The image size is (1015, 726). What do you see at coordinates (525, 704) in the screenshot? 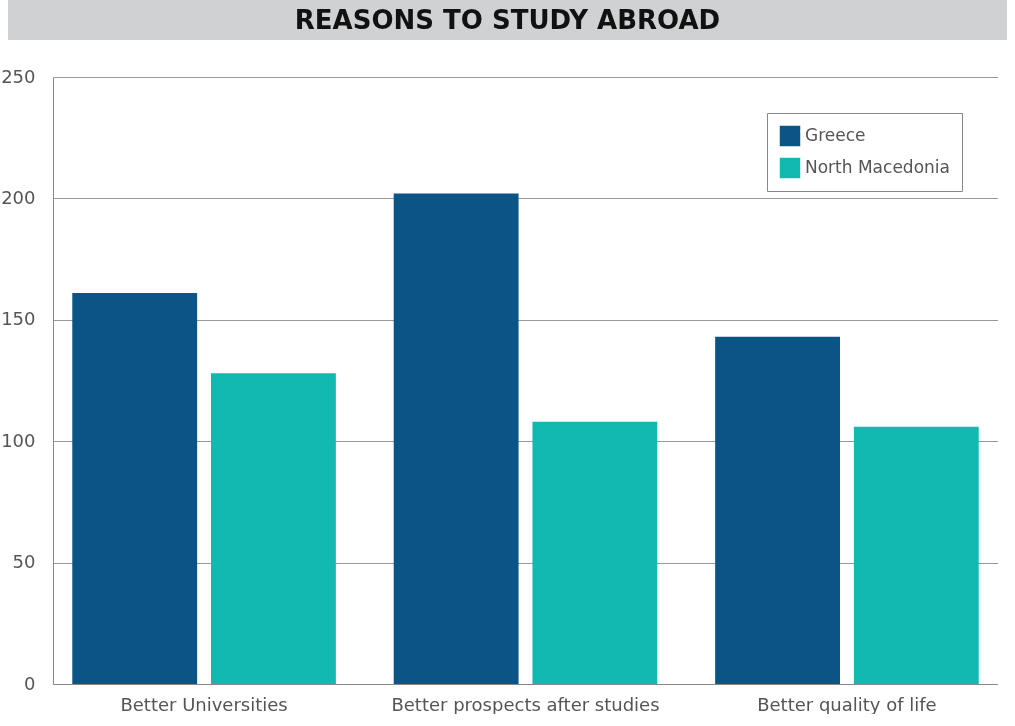
I see `x-tick-label: Better prospects after studies` at bounding box center [525, 704].